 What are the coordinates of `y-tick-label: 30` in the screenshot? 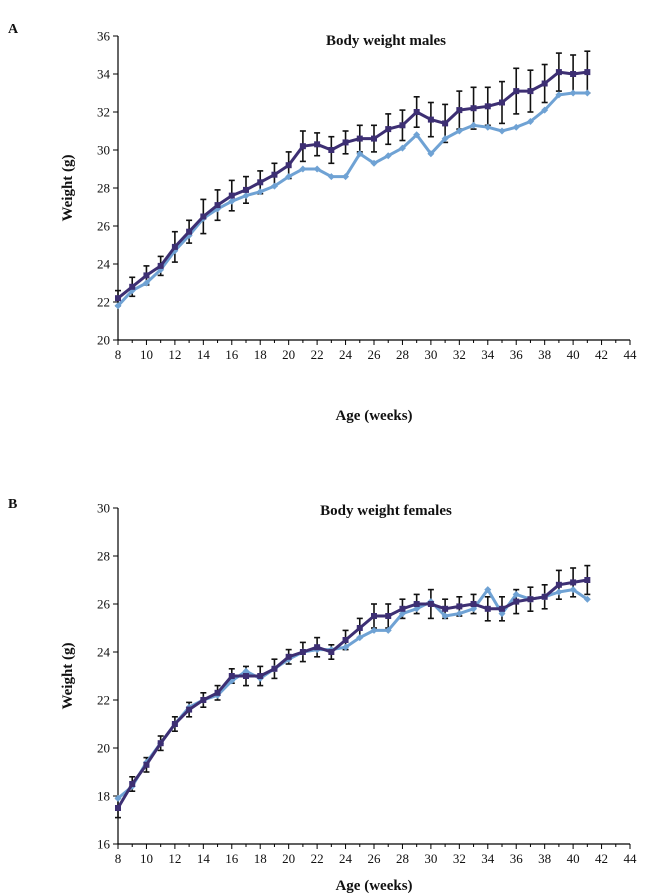 It's located at (103, 150).